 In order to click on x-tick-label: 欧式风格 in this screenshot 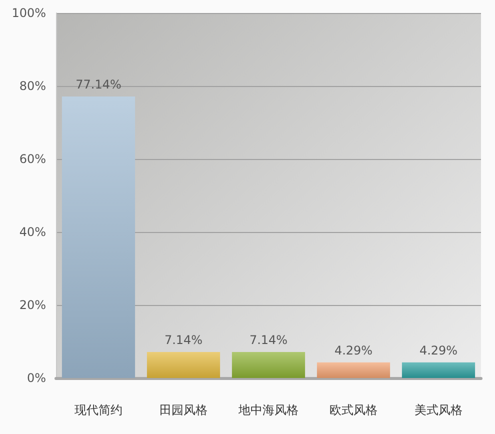, I will do `click(354, 410)`.